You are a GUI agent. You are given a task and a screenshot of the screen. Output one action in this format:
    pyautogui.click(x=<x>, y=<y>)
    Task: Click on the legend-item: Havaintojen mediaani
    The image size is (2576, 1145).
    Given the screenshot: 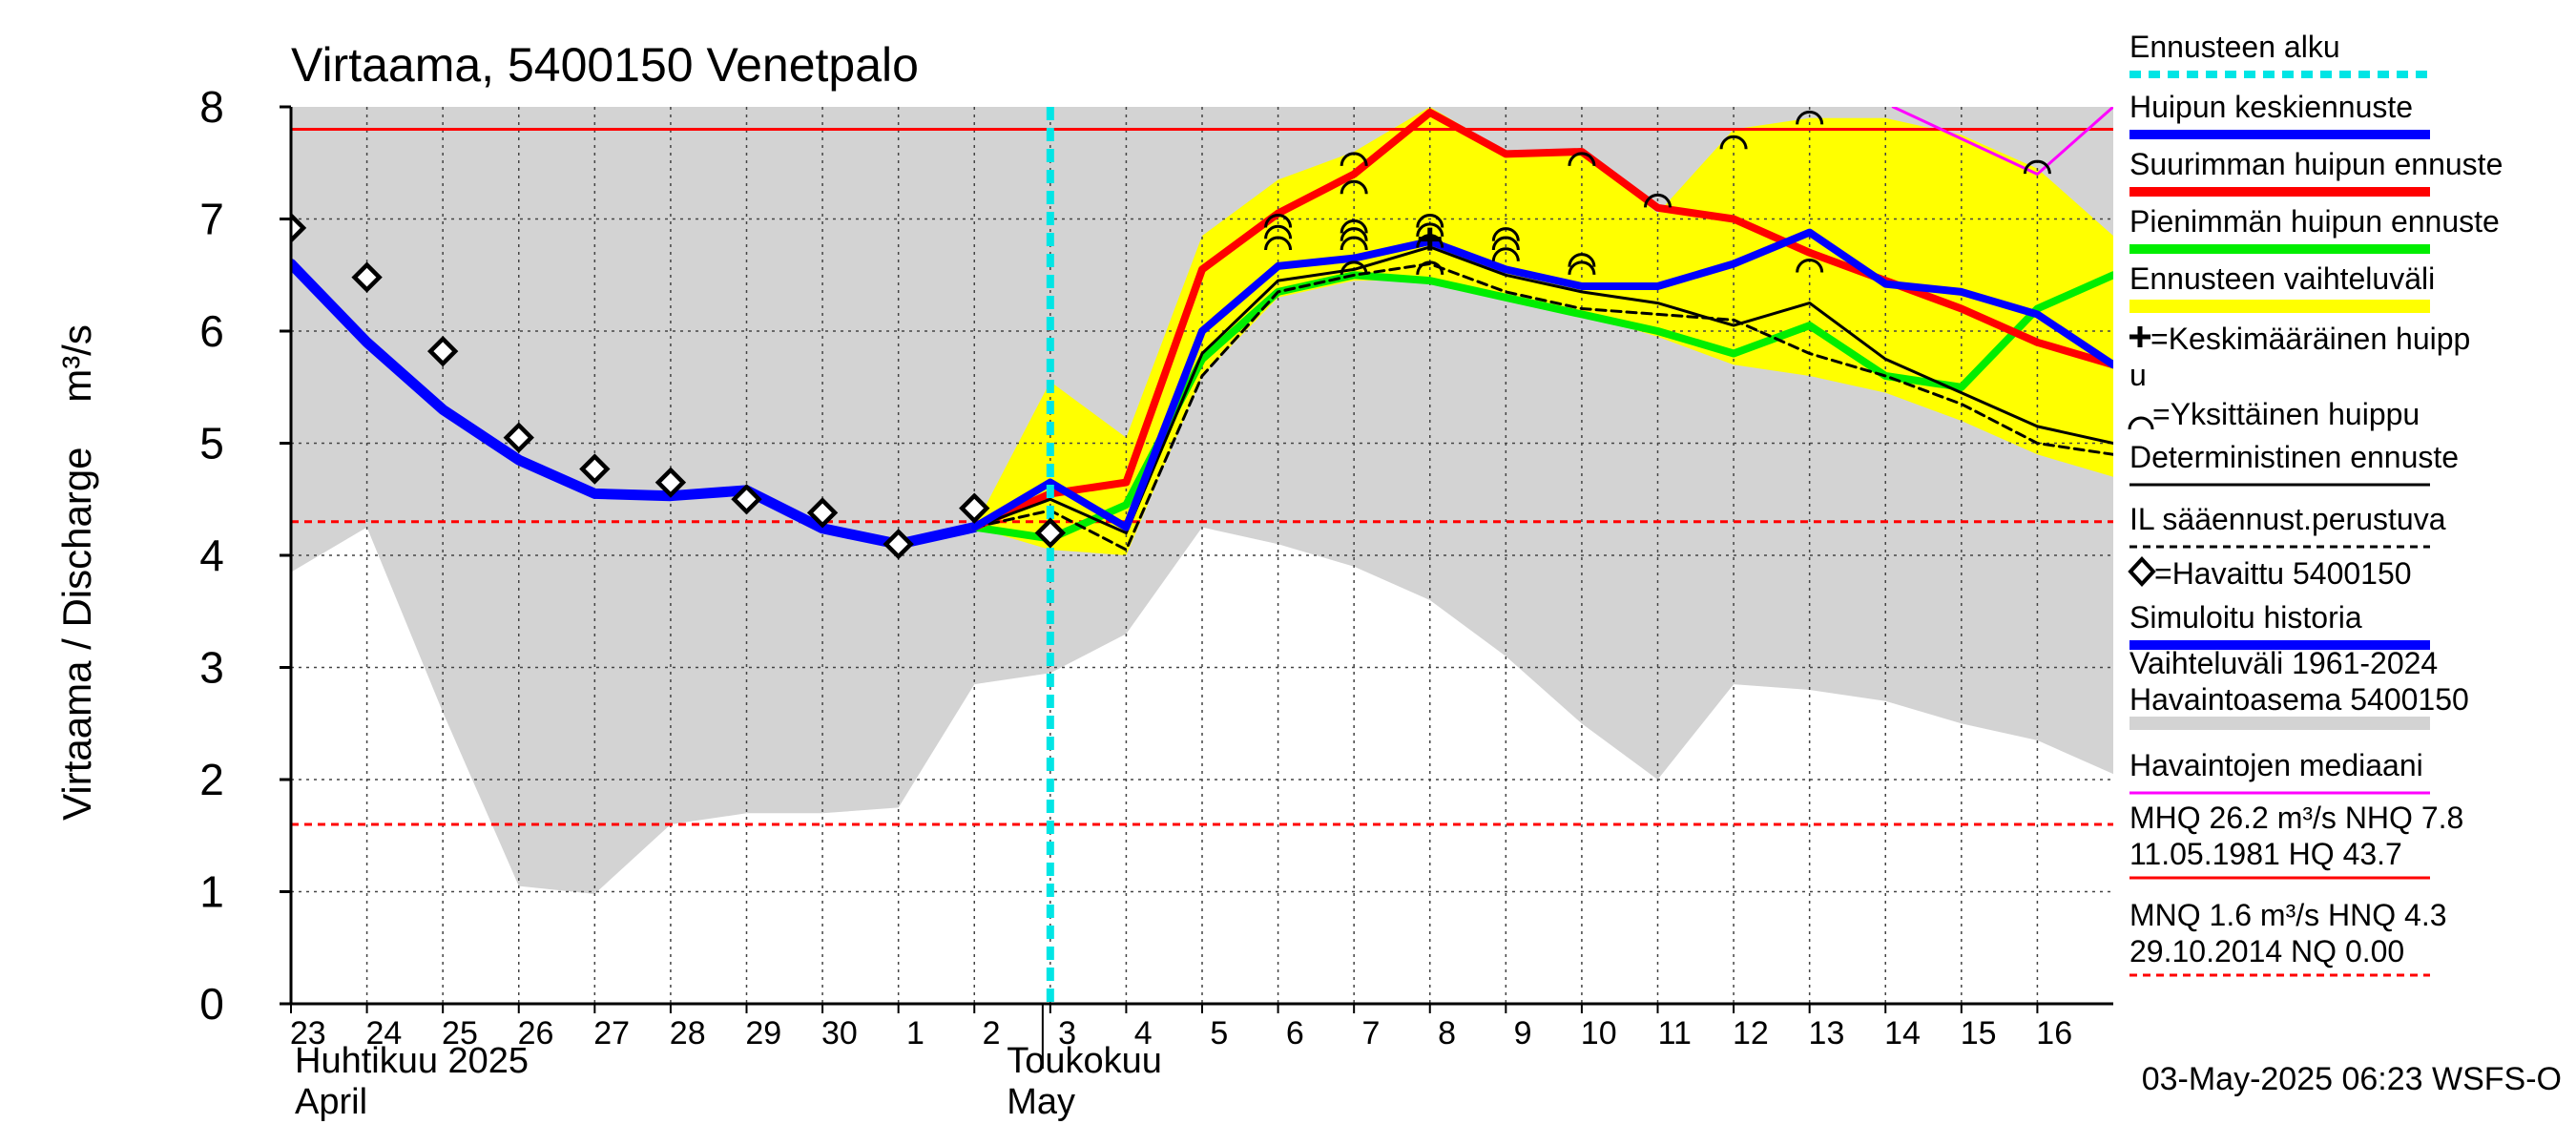 What is the action you would take?
    pyautogui.click(x=2279, y=771)
    